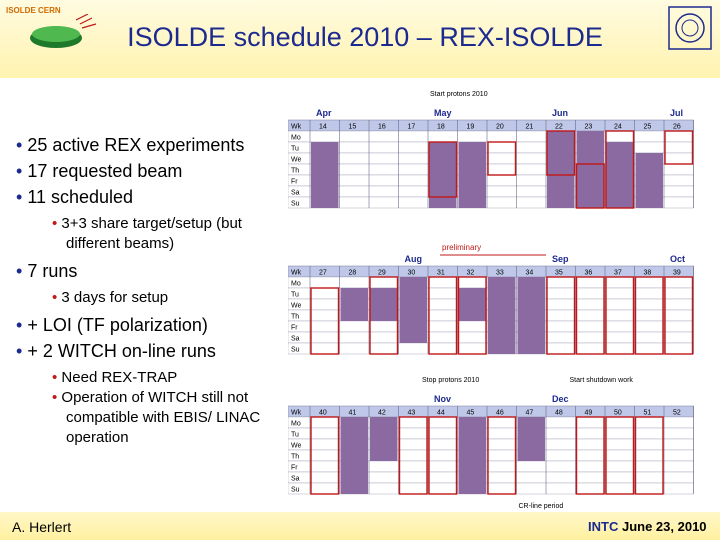 Image resolution: width=720 pixels, height=540 pixels. I want to click on week-number: 22, so click(559, 127).